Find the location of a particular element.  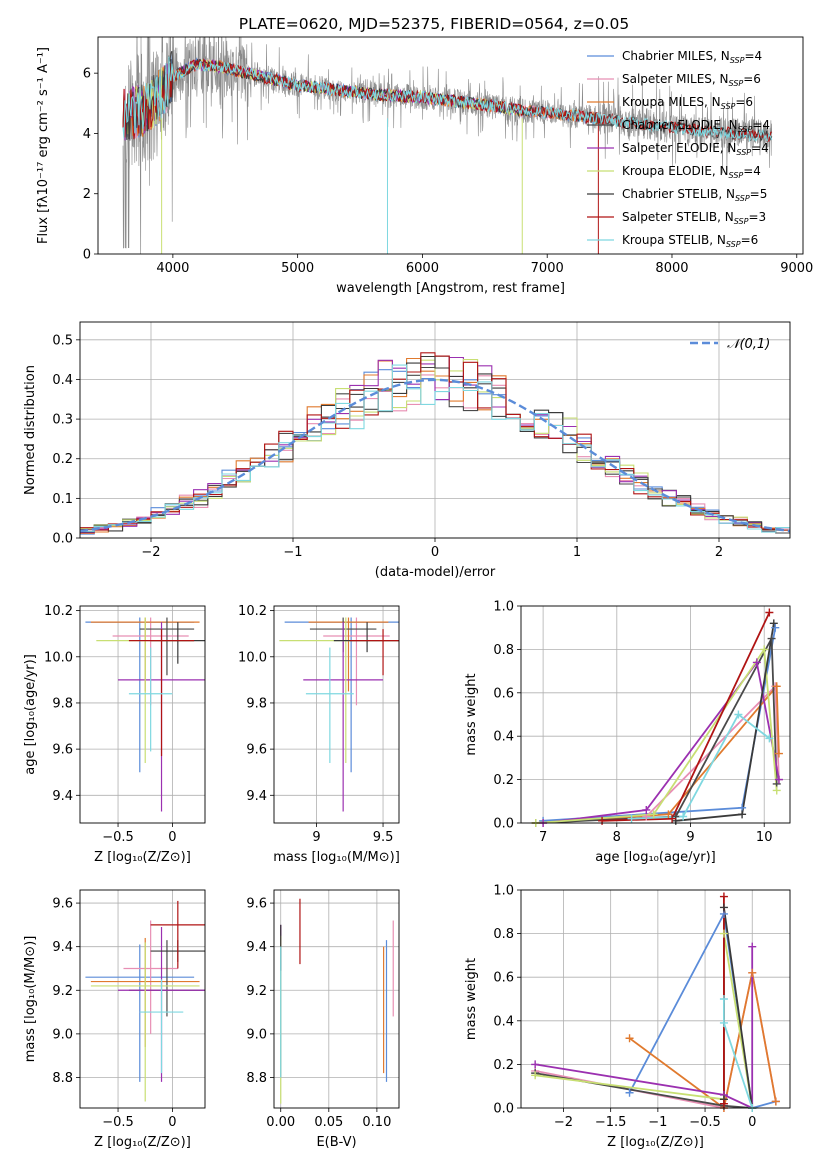

x-tick-label: 4000 is located at coordinates (172, 268).